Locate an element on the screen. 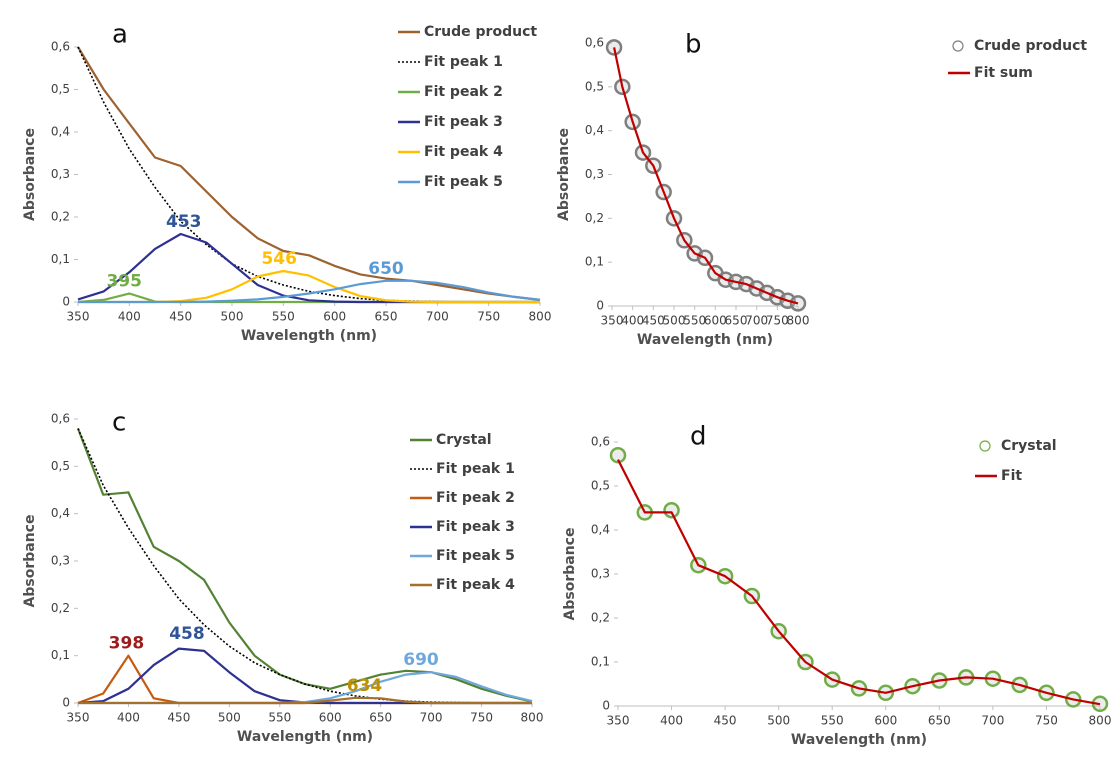 The width and height of the screenshot is (1120, 761). peak-label: 398 is located at coordinates (127, 644).